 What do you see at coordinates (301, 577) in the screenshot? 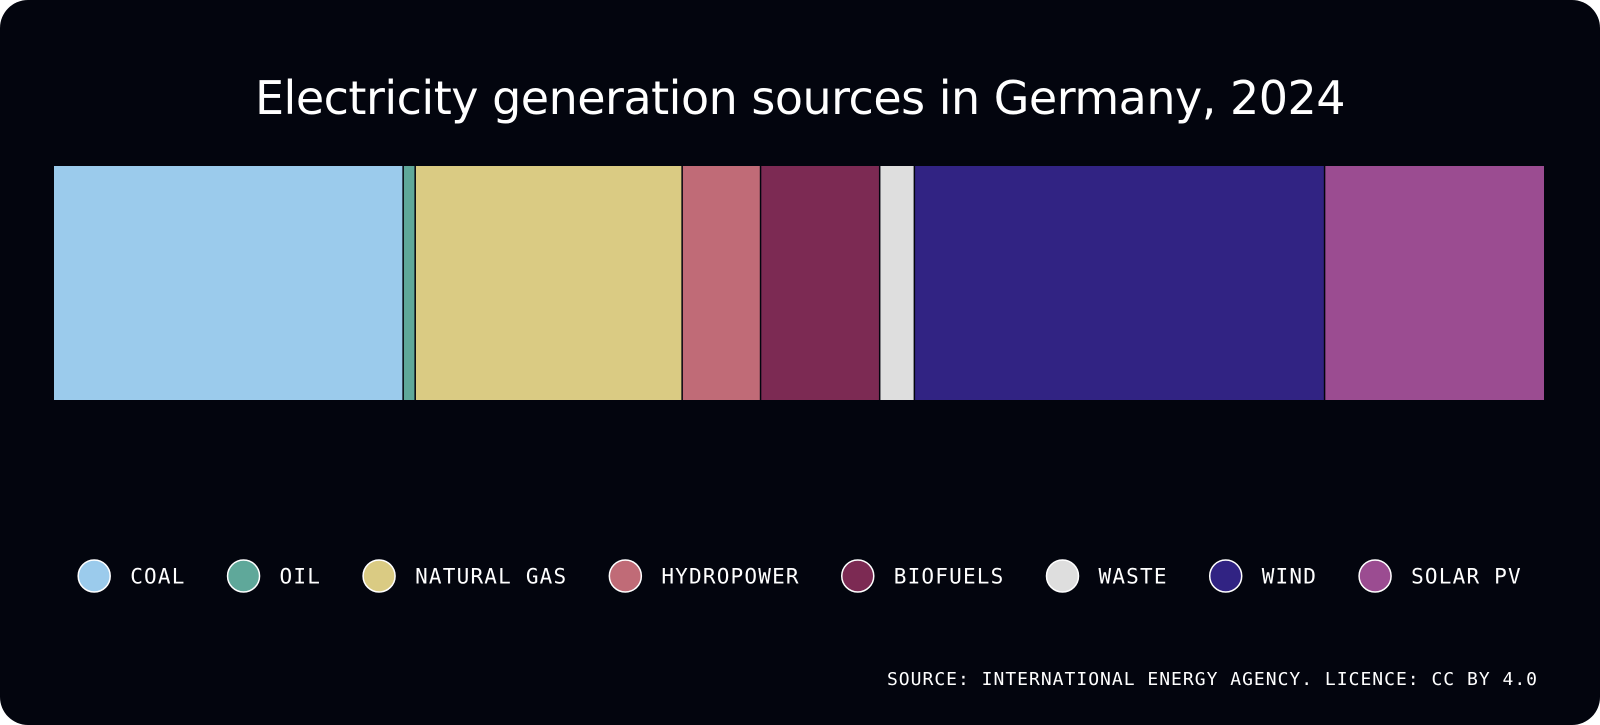
I see `legend-label-oil: OIL` at bounding box center [301, 577].